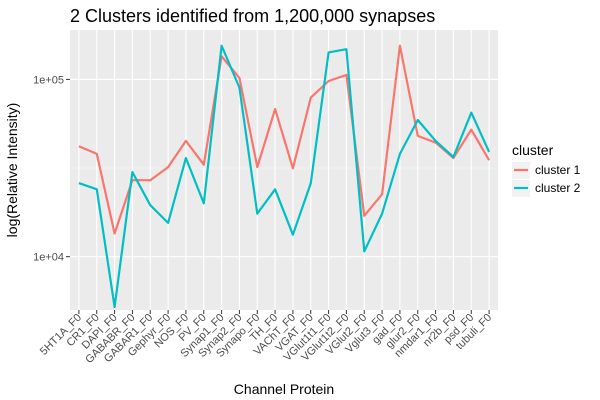 This screenshot has height=400, width=600. I want to click on legend: cluster cluster 1 cluster 2, so click(546, 169).